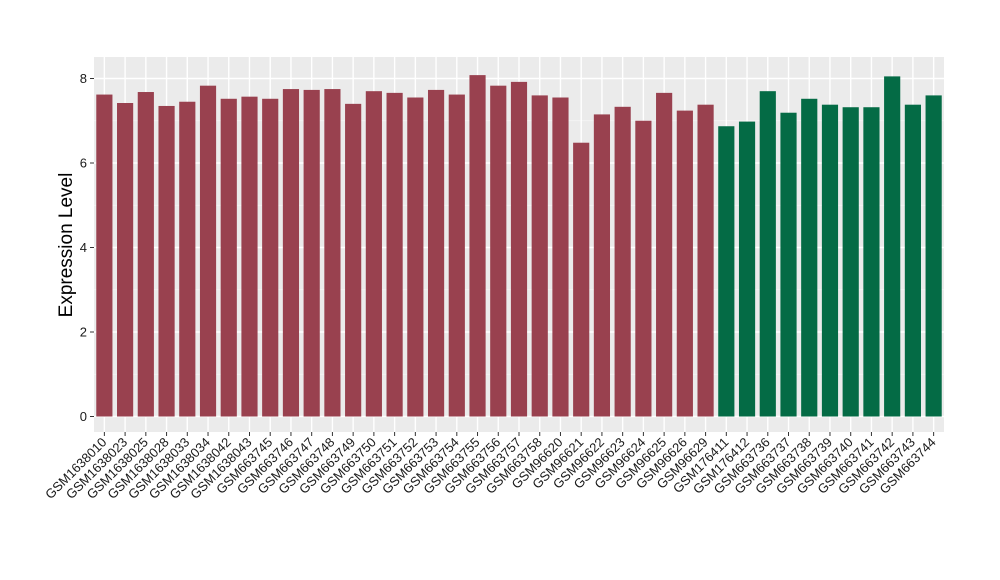  Describe the element at coordinates (519, 249) in the screenshot. I see `bar-GSM663757` at that location.